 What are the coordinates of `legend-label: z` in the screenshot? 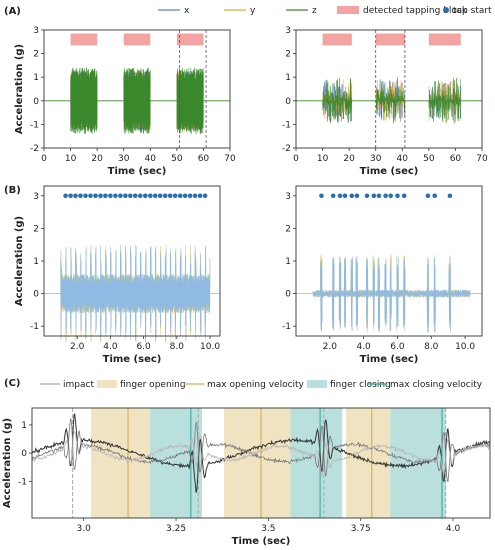 It's located at (314, 11).